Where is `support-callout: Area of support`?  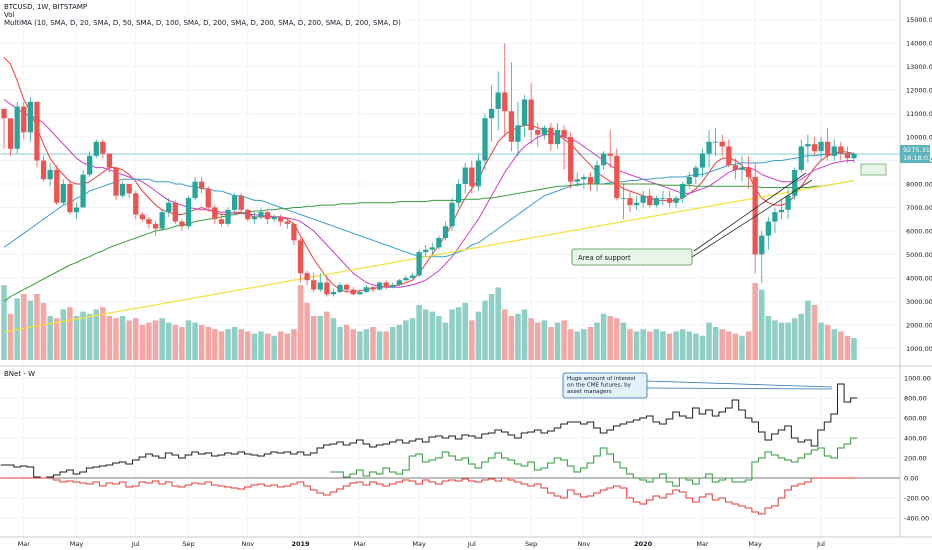
support-callout: Area of support is located at coordinates (692, 219).